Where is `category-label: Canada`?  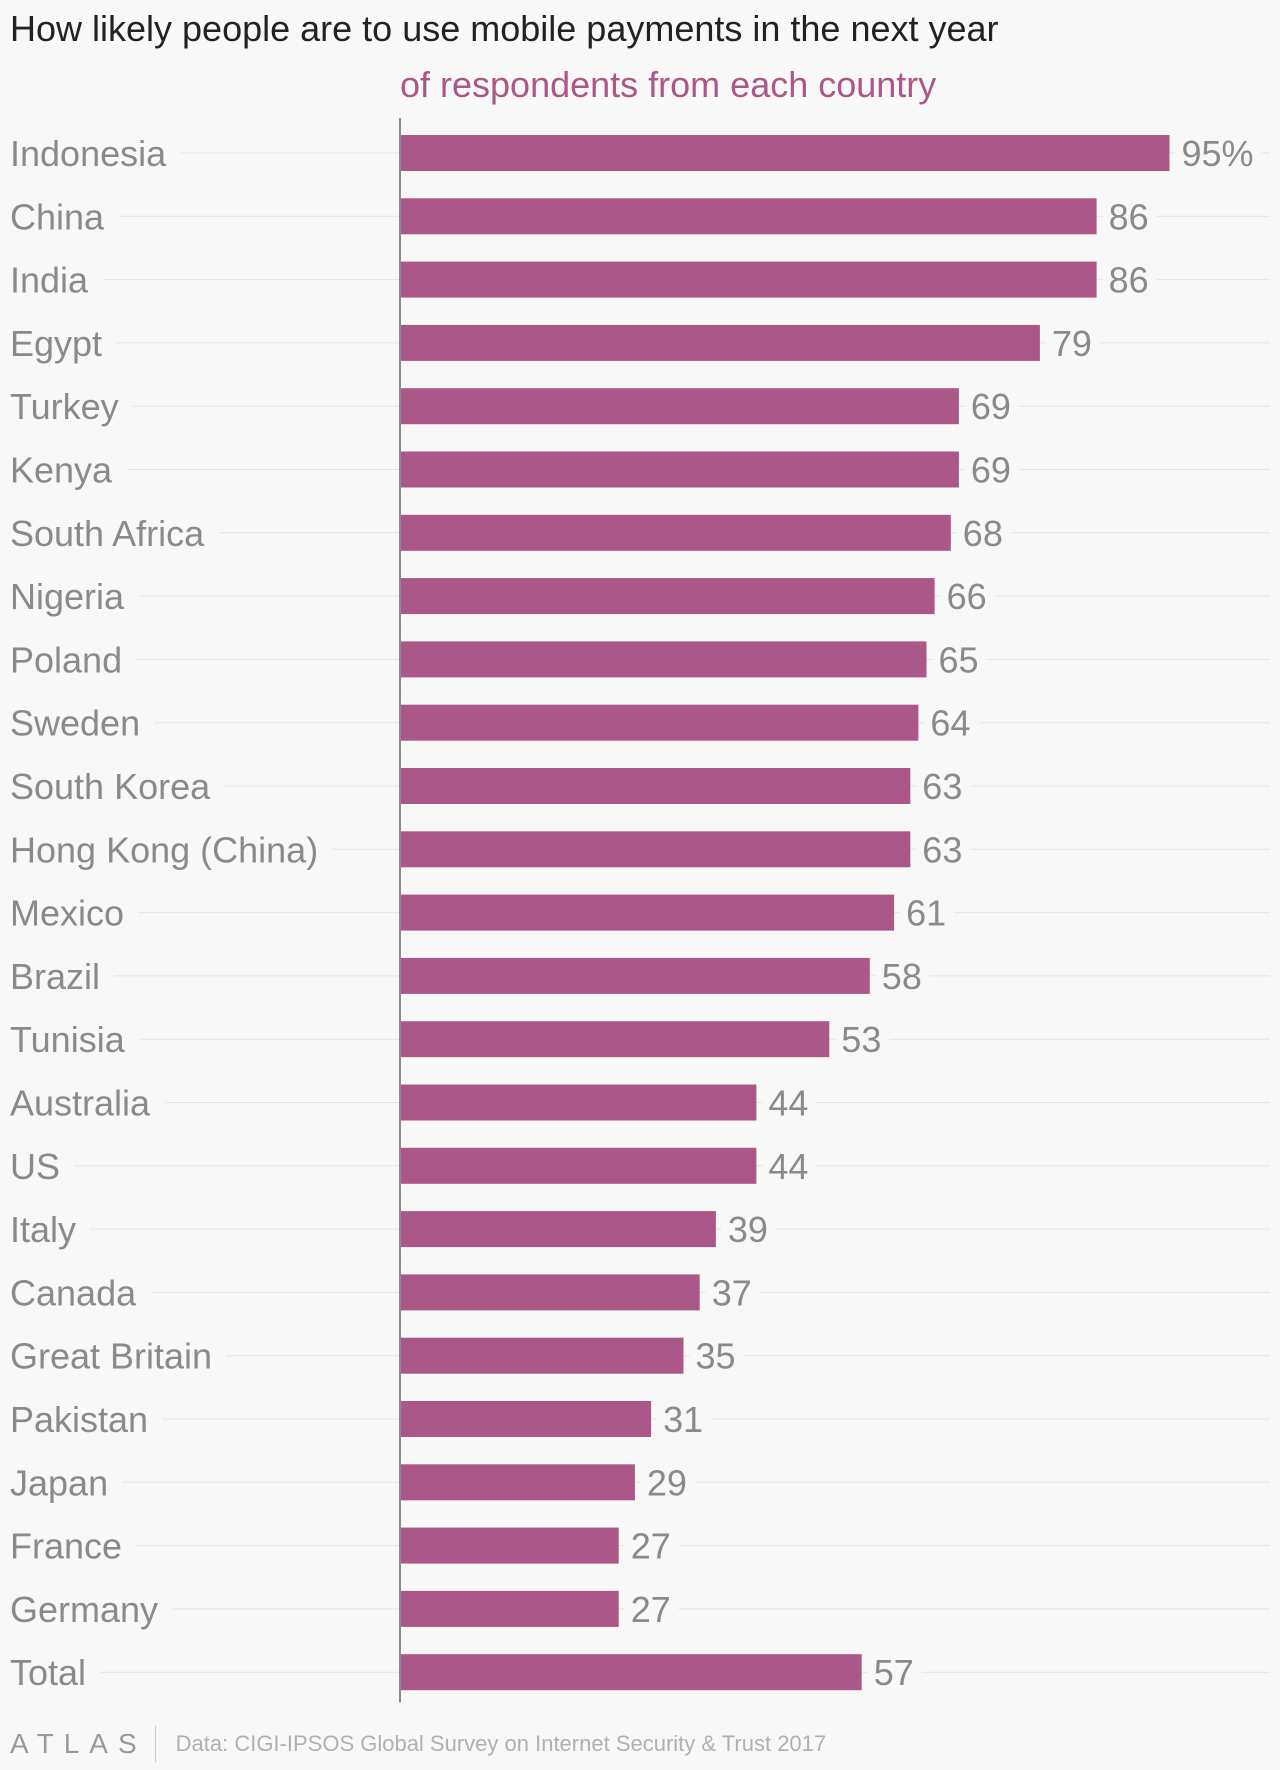 category-label: Canada is located at coordinates (73, 1292).